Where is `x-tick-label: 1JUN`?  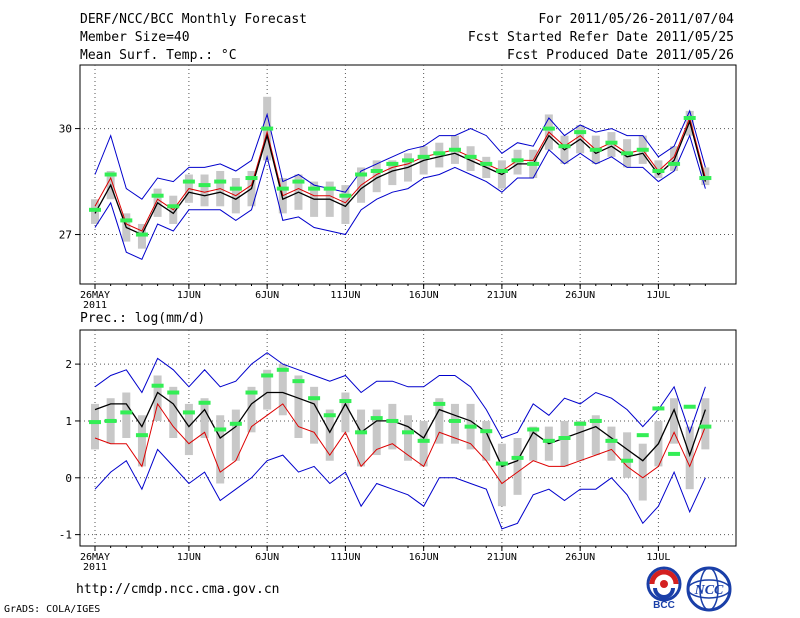 x-tick-label: 1JUN is located at coordinates (189, 557).